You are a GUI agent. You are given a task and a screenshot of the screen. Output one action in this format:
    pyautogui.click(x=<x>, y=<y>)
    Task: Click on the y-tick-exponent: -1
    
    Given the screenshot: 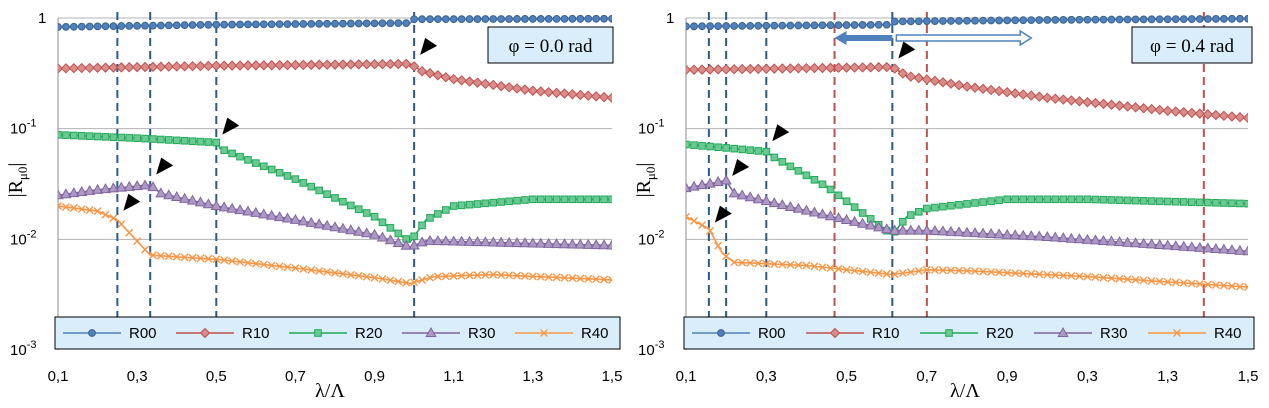 What is the action you would take?
    pyautogui.click(x=32, y=124)
    